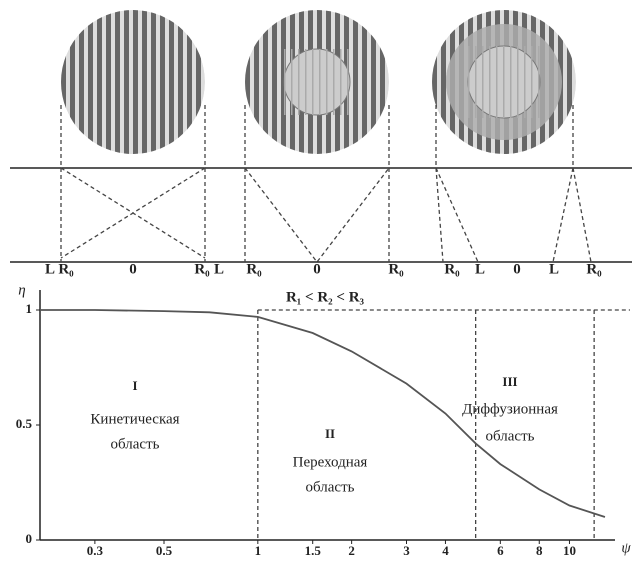  Describe the element at coordinates (313, 550) in the screenshot. I see `x-tick-label: 1.5` at that location.